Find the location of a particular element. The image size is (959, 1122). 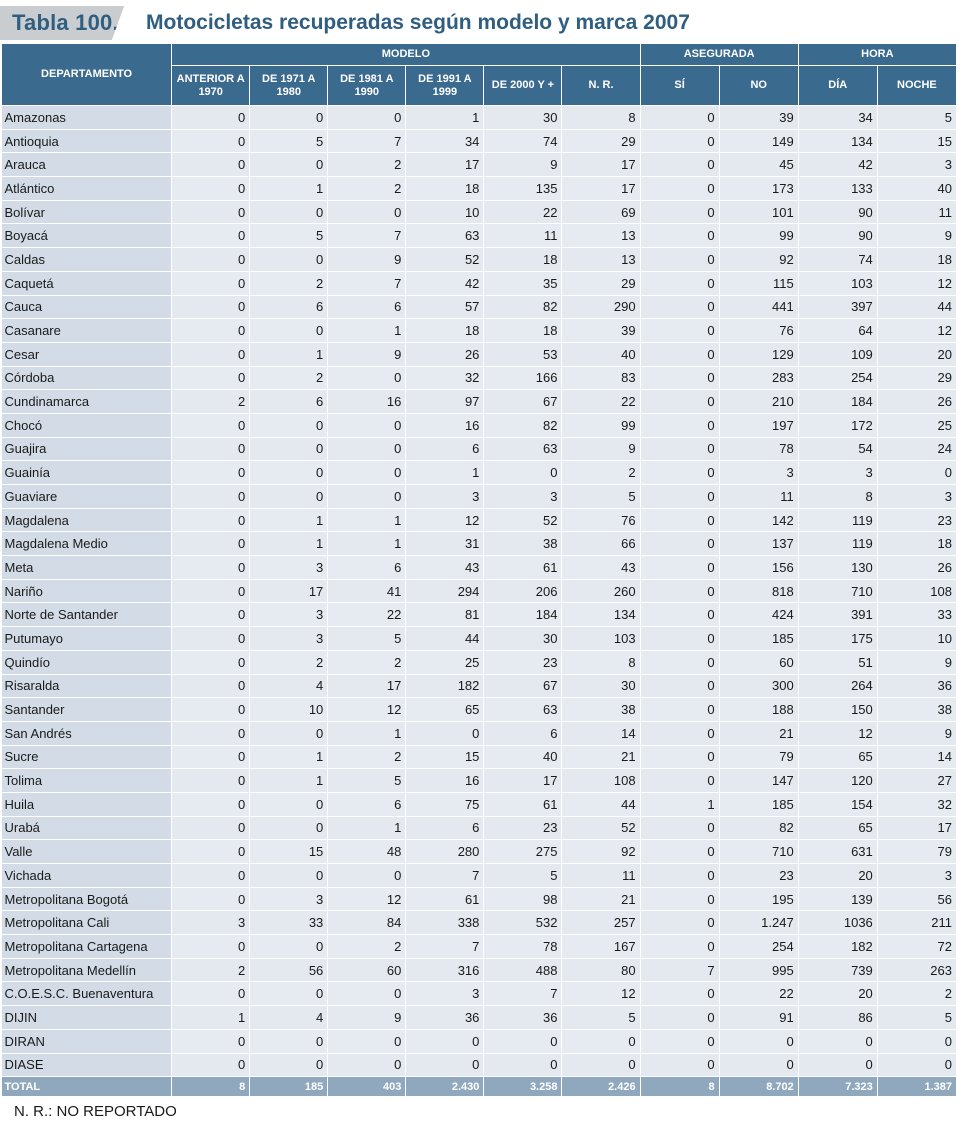

value-cell: 211 is located at coordinates (917, 923).